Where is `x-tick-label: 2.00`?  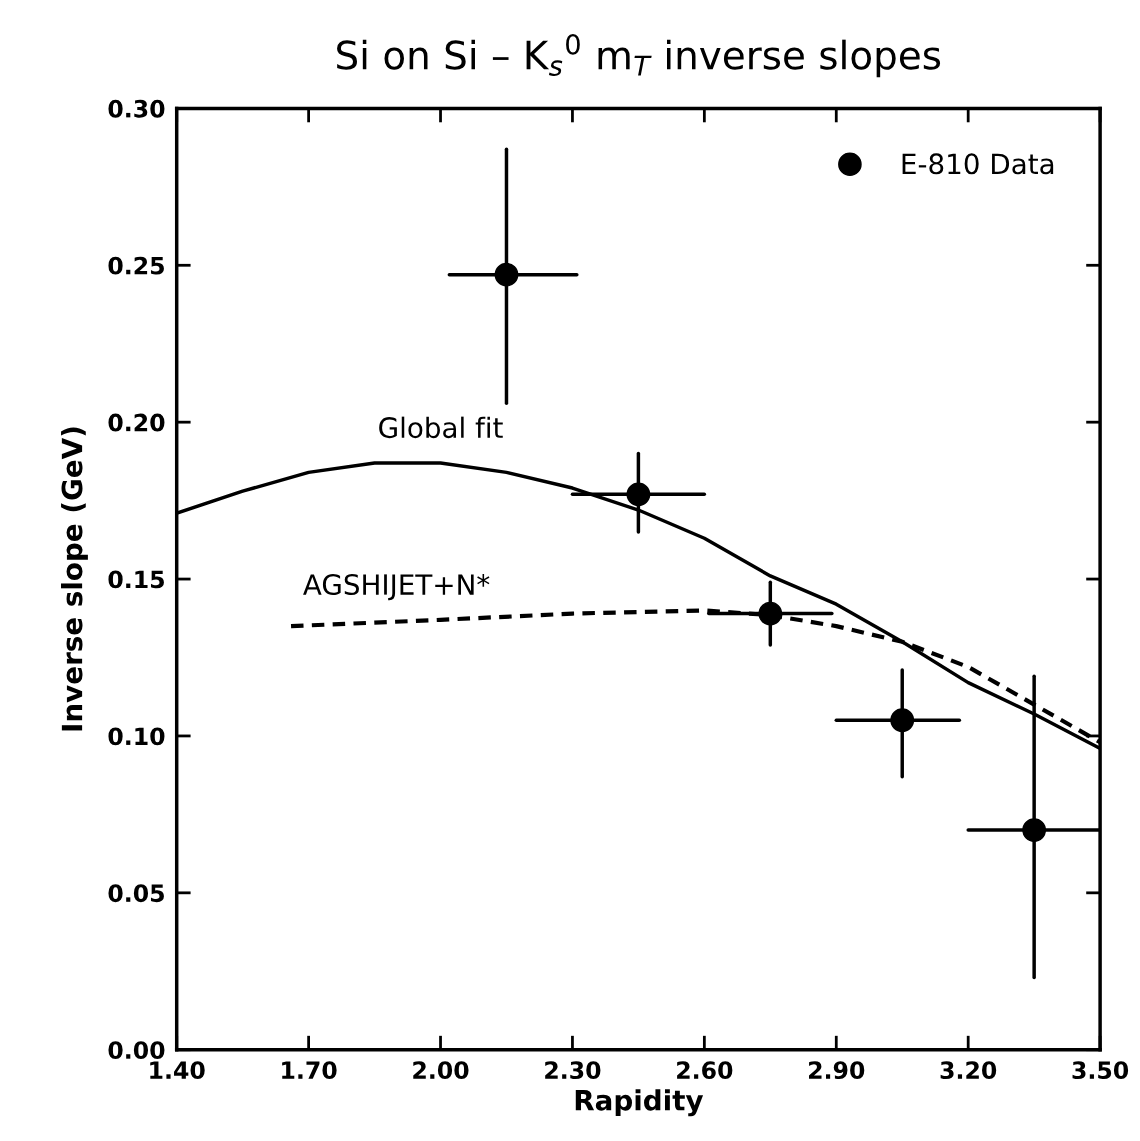 x-tick-label: 2.00 is located at coordinates (441, 1070).